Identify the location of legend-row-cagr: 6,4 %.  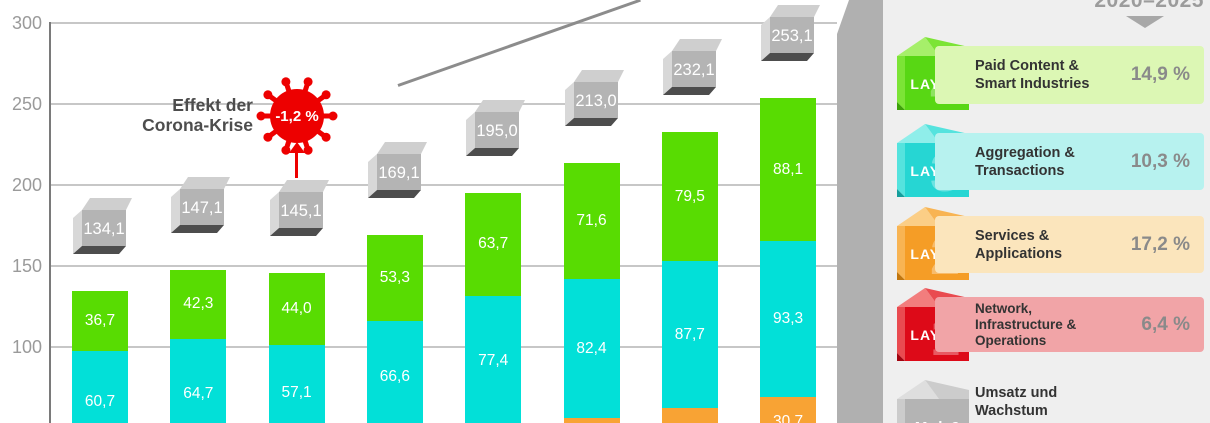
(1165, 324).